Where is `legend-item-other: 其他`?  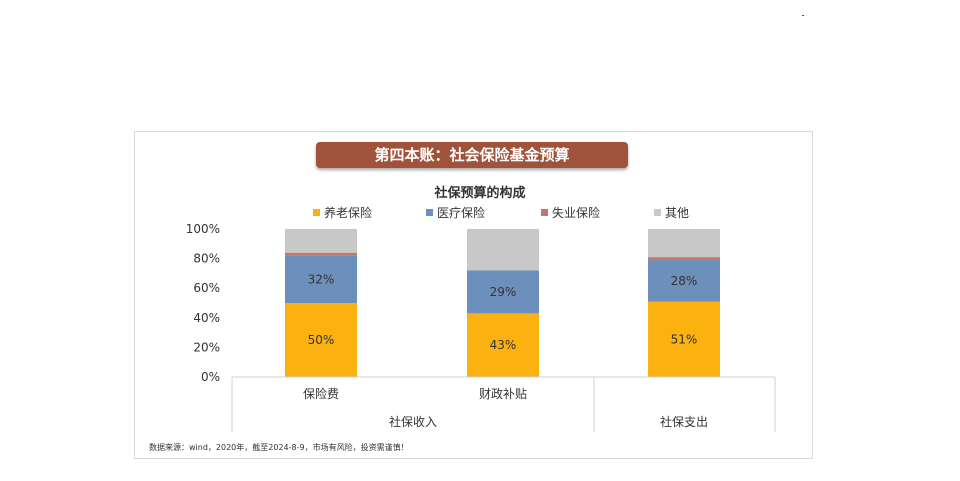
legend-item-other: 其他 is located at coordinates (671, 212).